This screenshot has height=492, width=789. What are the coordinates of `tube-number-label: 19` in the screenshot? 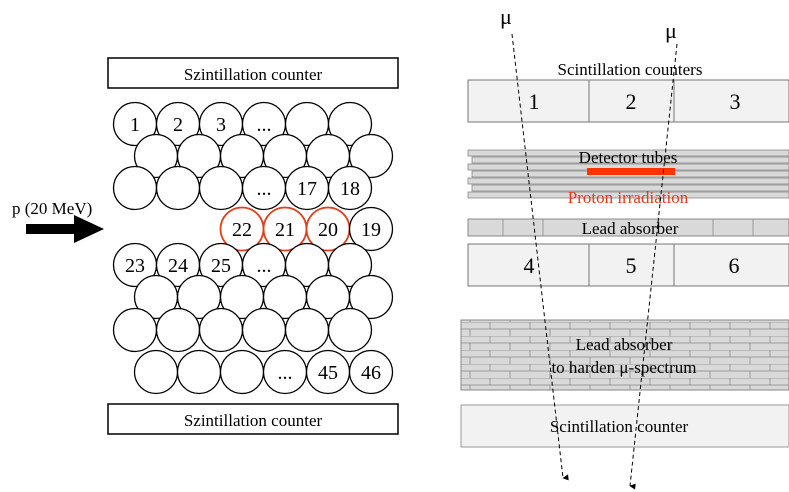 It's located at (371, 230).